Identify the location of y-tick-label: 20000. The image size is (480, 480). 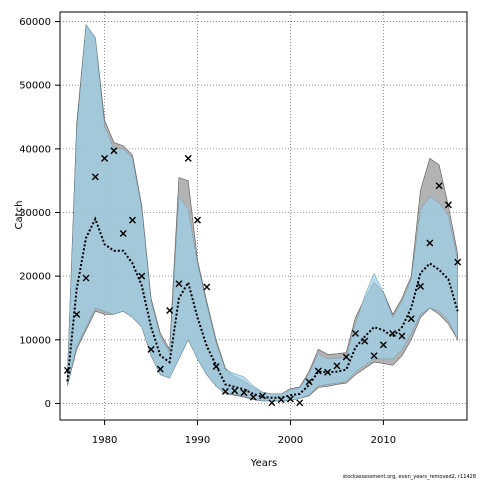
(35, 277).